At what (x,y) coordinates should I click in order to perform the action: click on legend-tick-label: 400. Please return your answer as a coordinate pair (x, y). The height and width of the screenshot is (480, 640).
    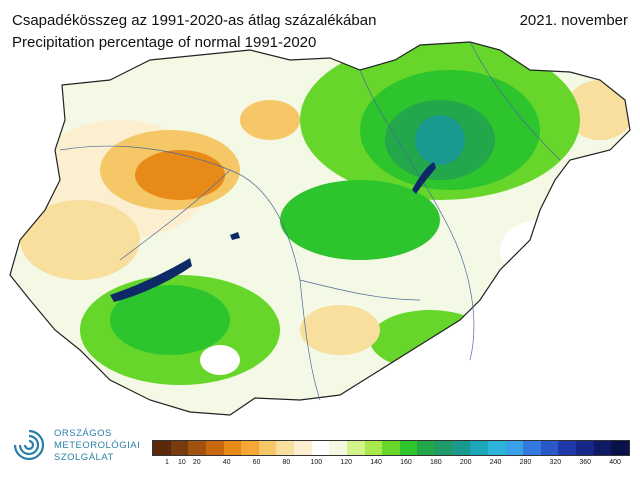
    Looking at the image, I should click on (615, 462).